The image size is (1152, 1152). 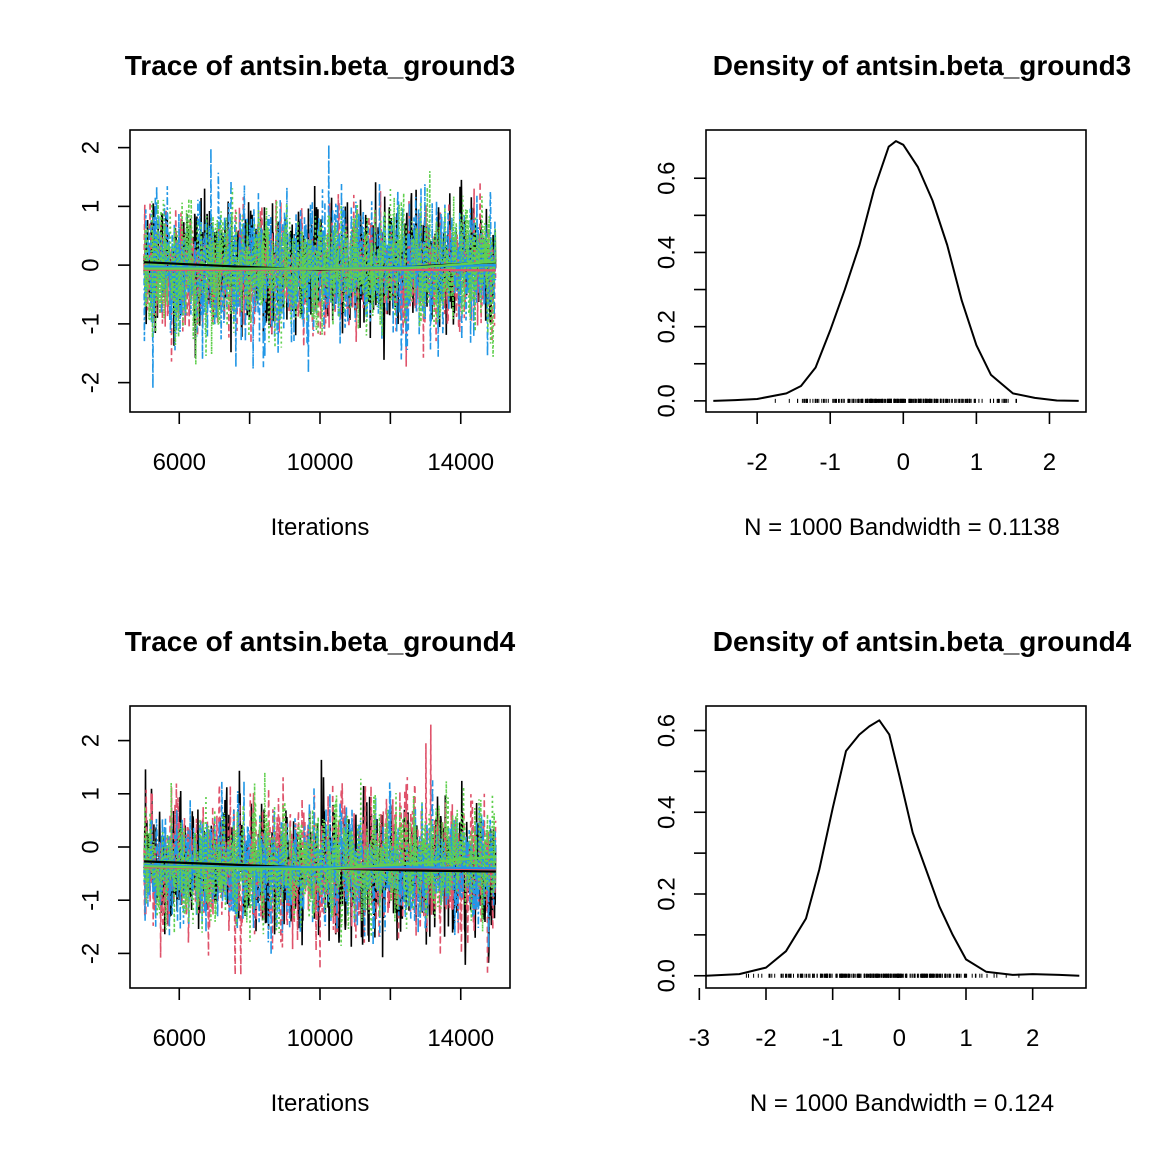 What do you see at coordinates (320, 65) in the screenshot?
I see `chart-title: Trace of antsin.beta_ground3` at bounding box center [320, 65].